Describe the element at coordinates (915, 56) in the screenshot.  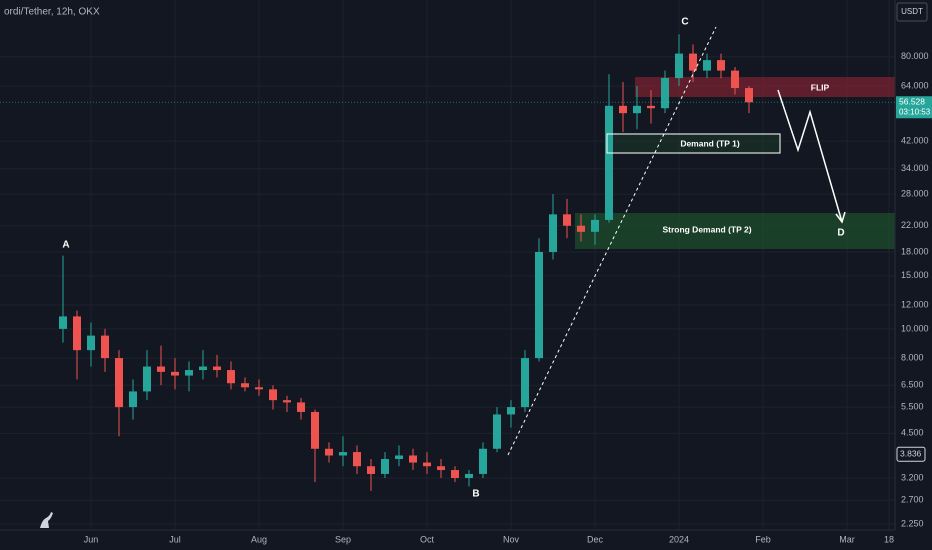
I see `y-tick-label: 80.000` at that location.